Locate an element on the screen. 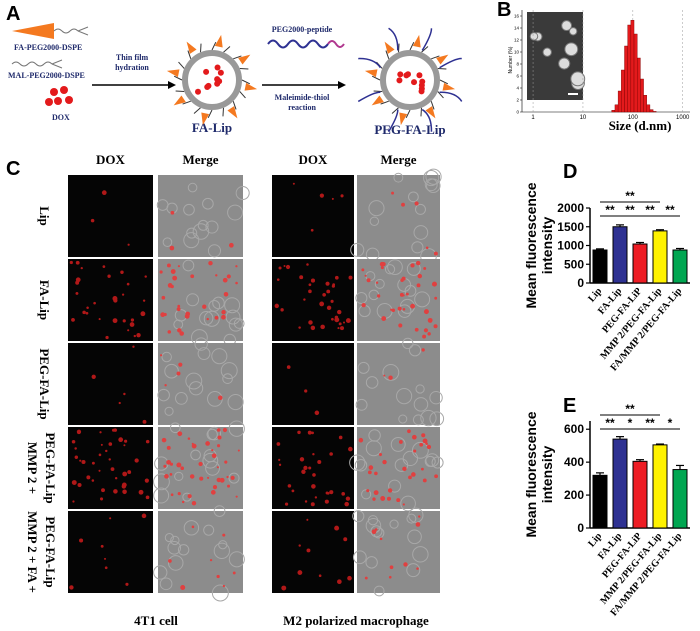 This screenshot has width=700, height=631. x-tick-label: 100 is located at coordinates (633, 118).